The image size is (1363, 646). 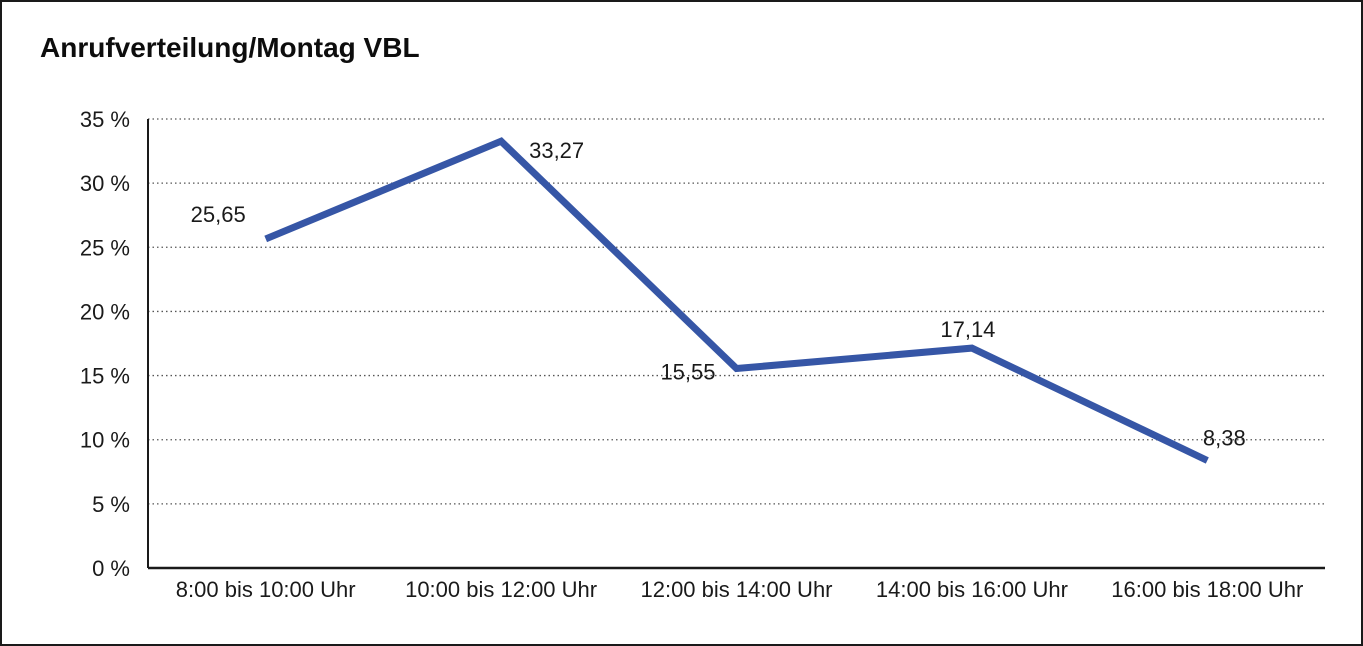 I want to click on y-axis-label: 20 %, so click(x=105, y=311).